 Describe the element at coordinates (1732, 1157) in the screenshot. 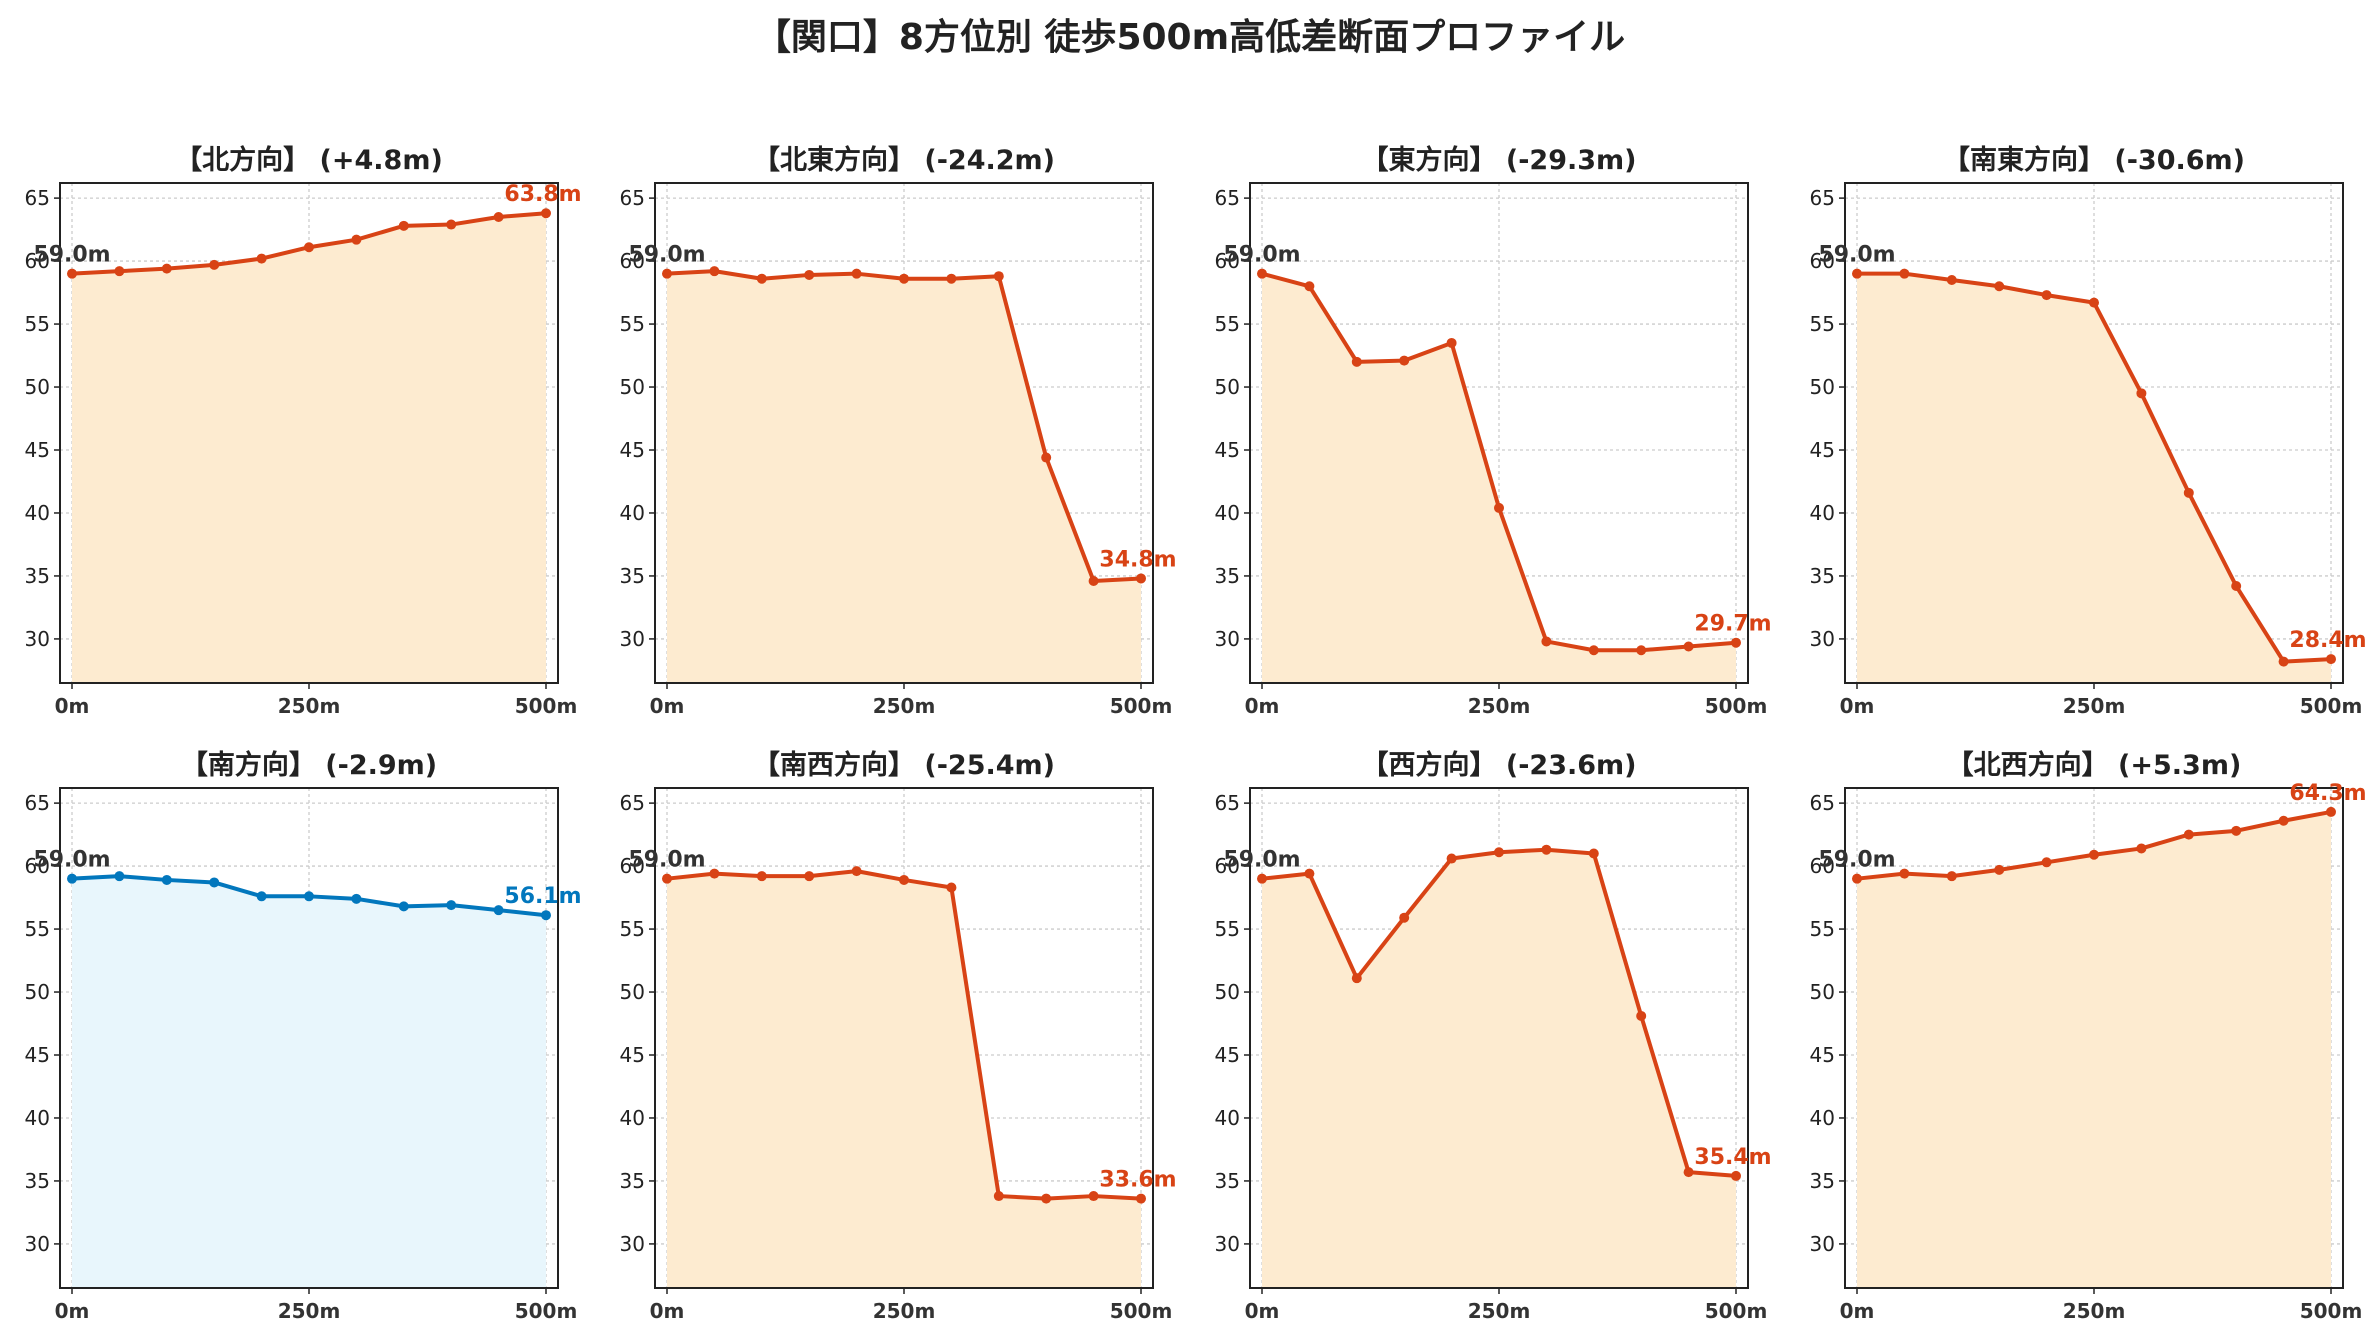

I see `end-value-label: 35.4m` at that location.